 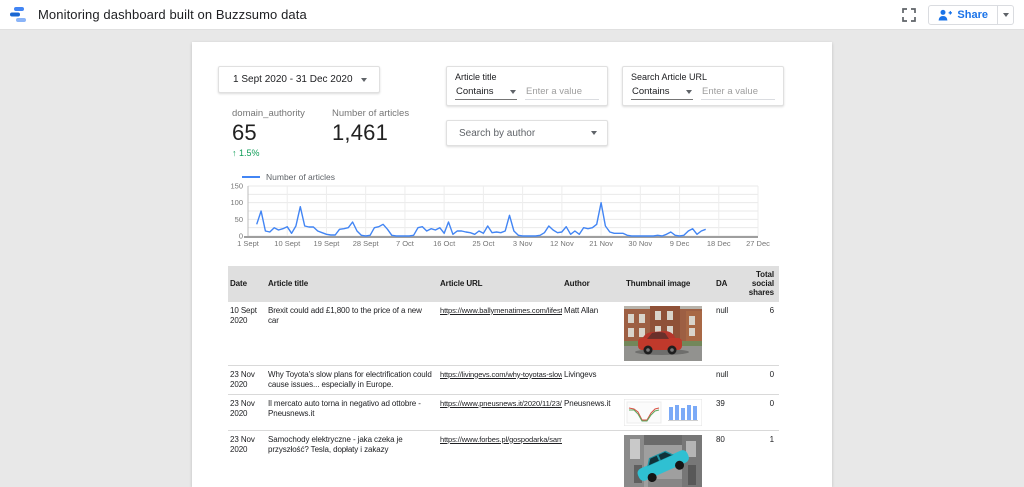 What do you see at coordinates (501, 374) in the screenshot?
I see `article-url-link: https://livingevs.com/why-toyotas-slow-` at bounding box center [501, 374].